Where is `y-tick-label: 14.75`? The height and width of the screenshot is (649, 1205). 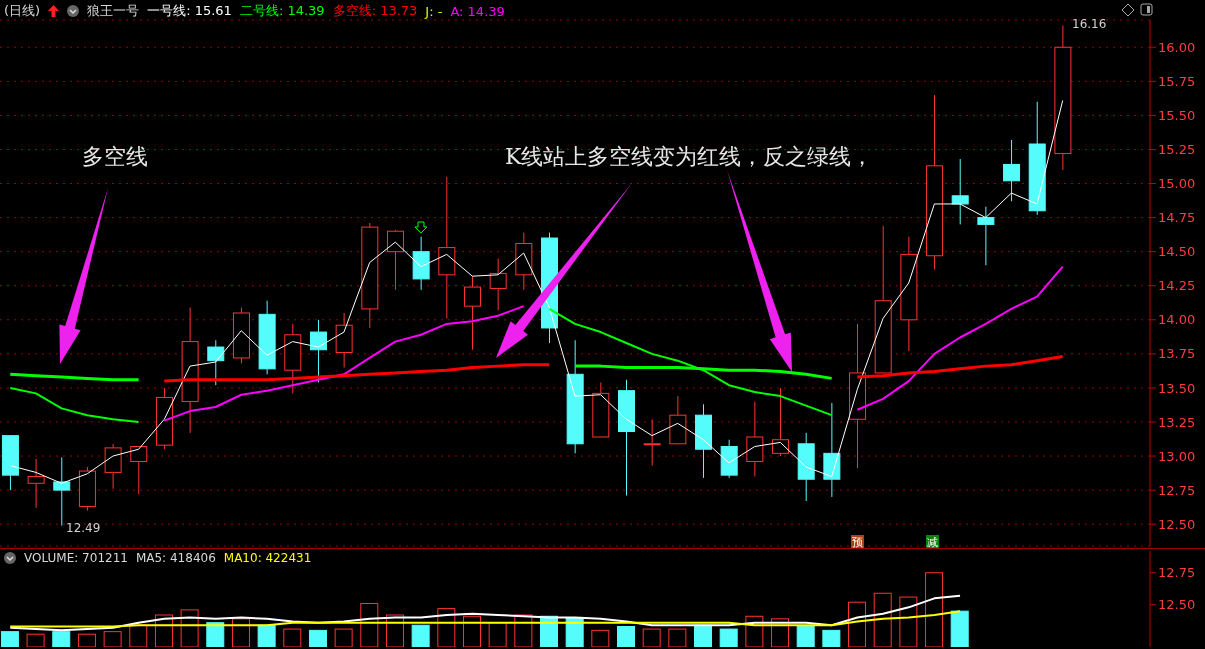 y-tick-label: 14.75 is located at coordinates (1177, 218).